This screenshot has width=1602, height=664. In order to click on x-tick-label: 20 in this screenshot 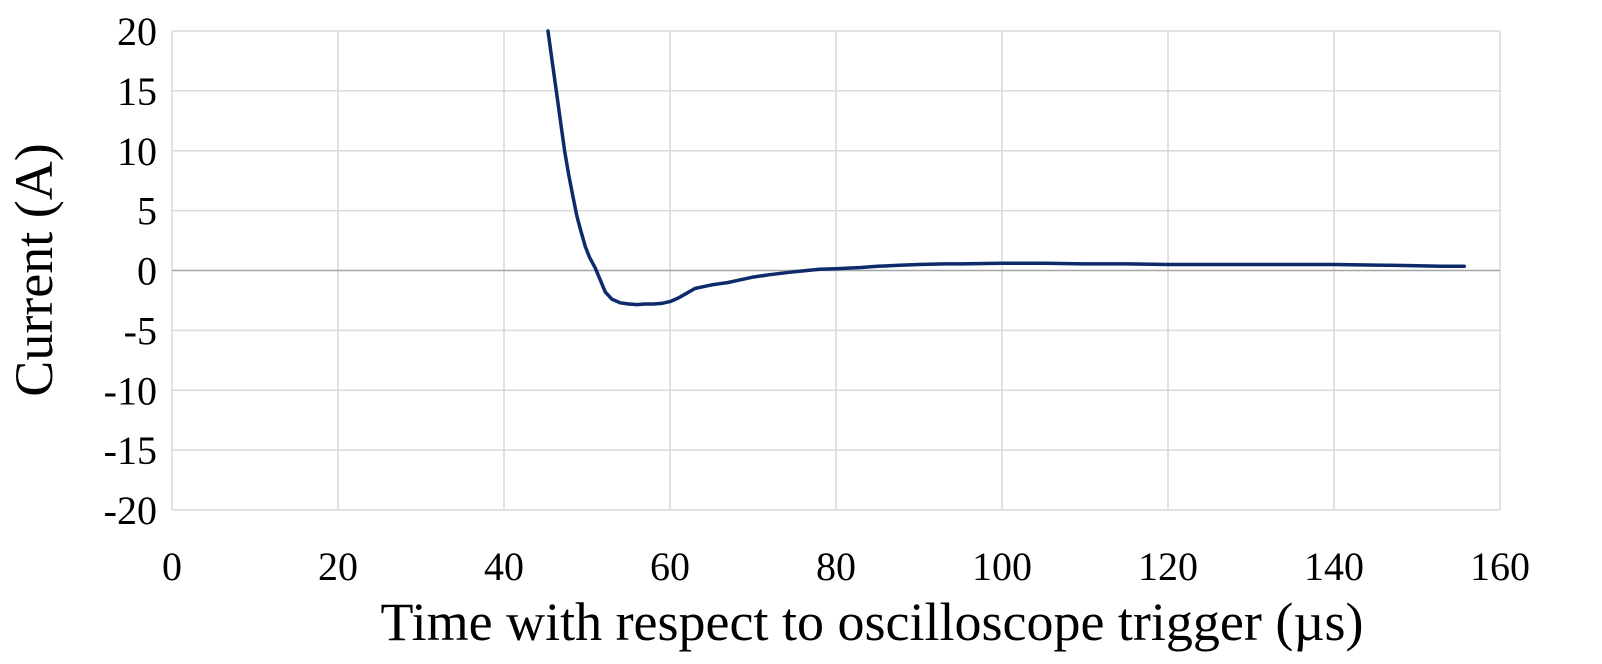, I will do `click(338, 566)`.